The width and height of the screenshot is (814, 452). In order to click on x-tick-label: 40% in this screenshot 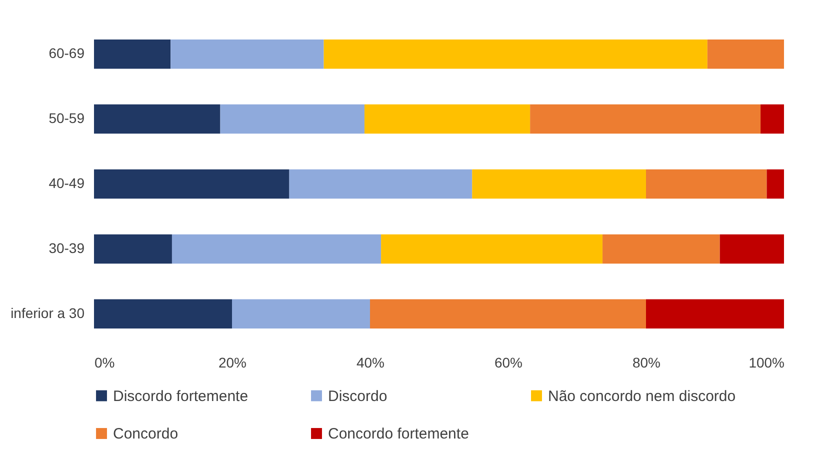, I will do `click(370, 362)`.